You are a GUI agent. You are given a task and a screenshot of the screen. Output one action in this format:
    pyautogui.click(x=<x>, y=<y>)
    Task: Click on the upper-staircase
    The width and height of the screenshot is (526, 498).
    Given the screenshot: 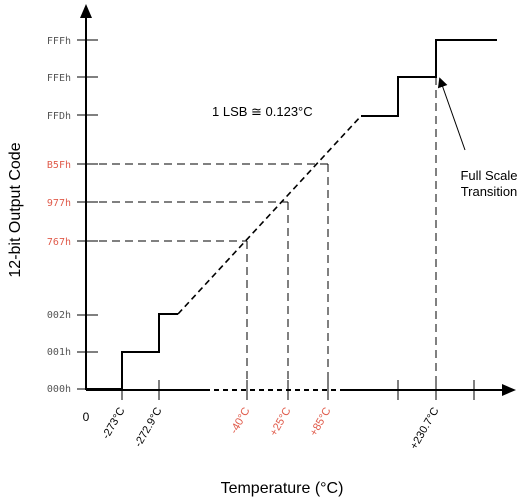 What is the action you would take?
    pyautogui.click(x=429, y=78)
    